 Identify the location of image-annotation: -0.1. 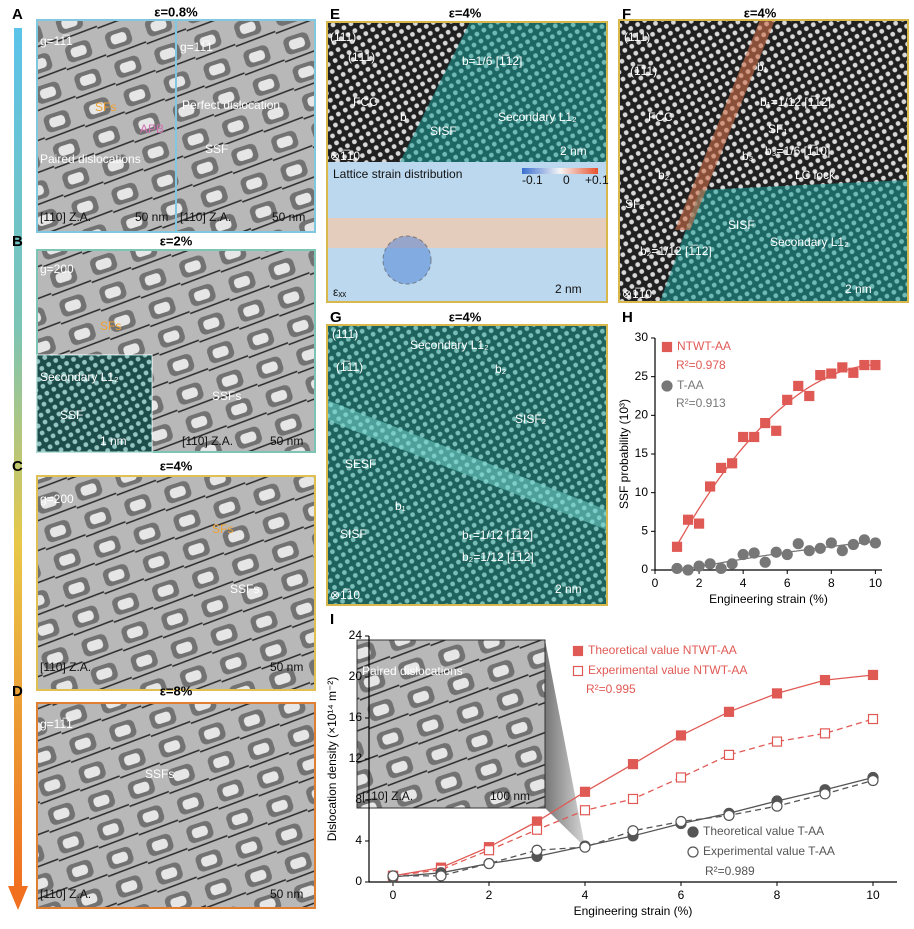
(532, 180).